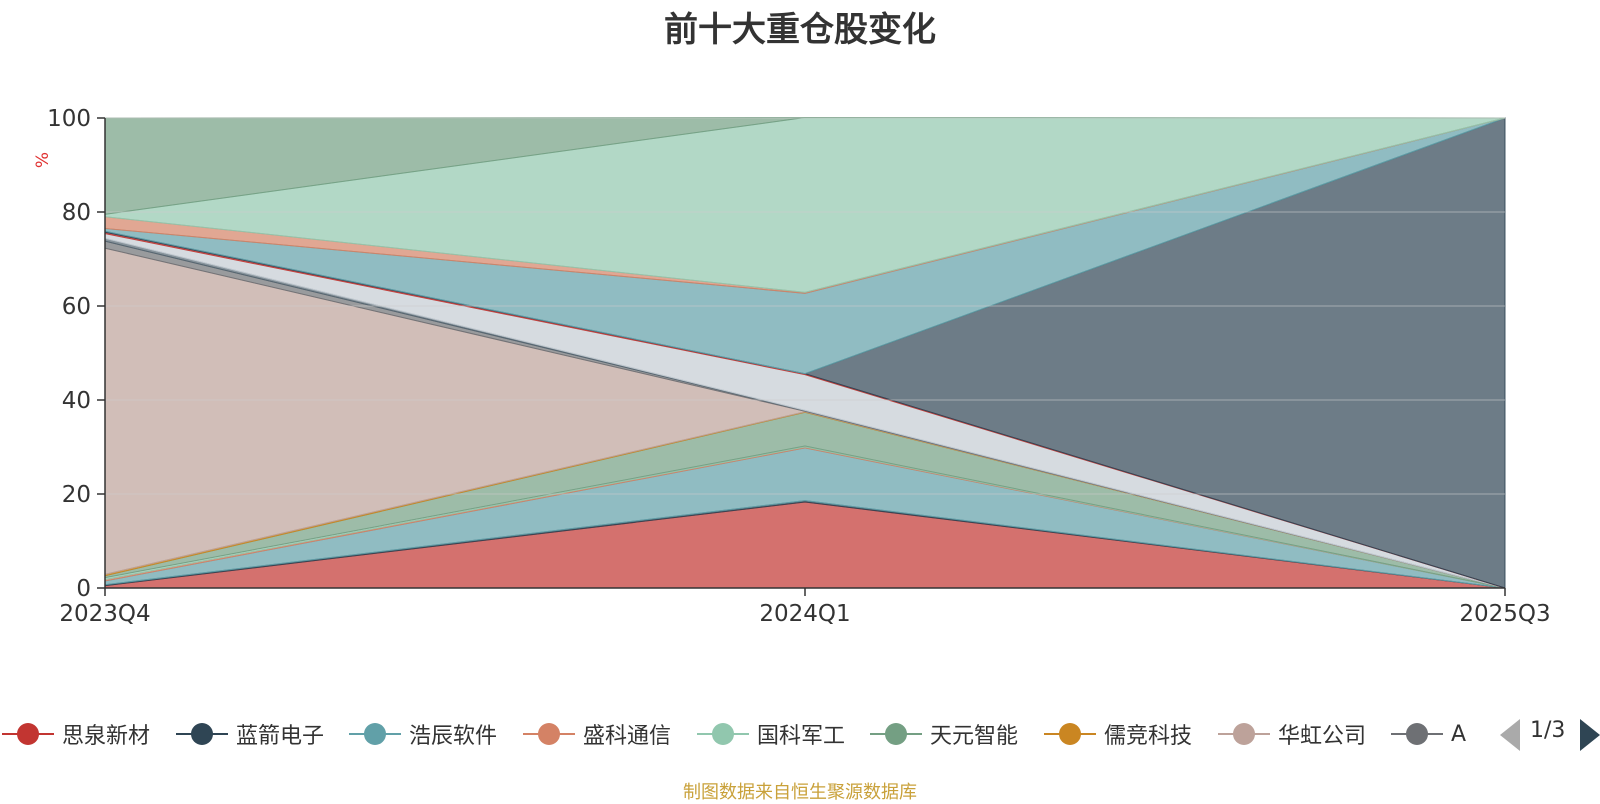  I want to click on x-tick-label: 2025Q3, so click(1504, 614).